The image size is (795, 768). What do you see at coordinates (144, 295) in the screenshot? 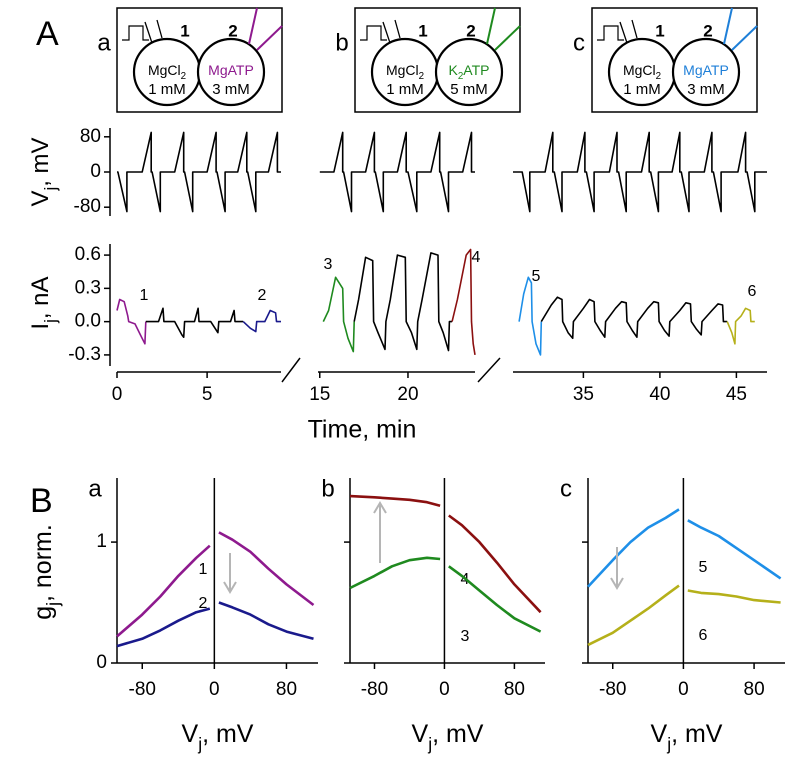
I see `trace-label: 1` at bounding box center [144, 295].